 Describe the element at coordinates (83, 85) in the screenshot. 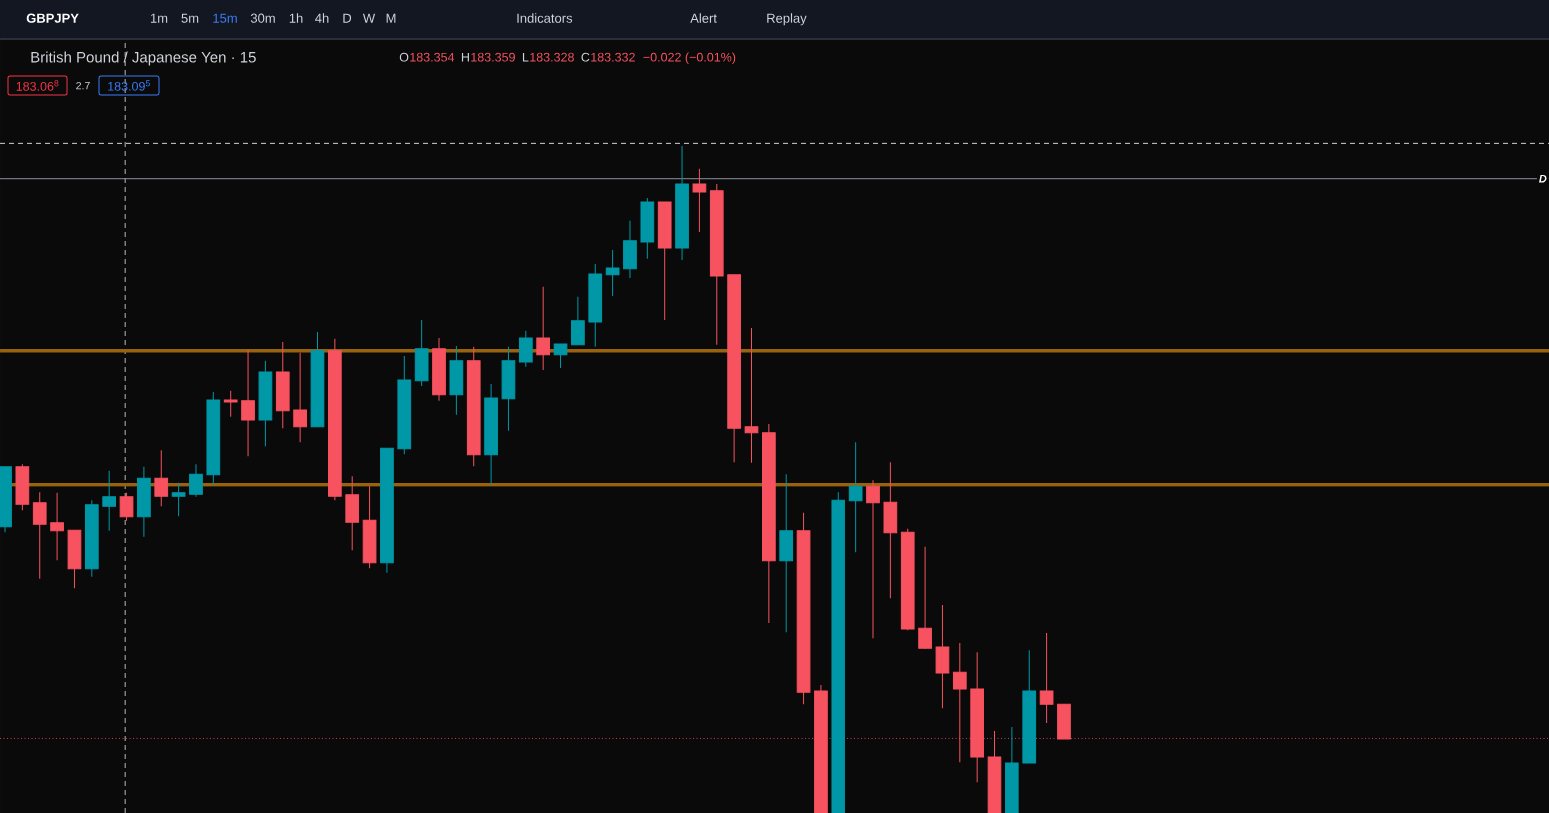

I see `text: 2.7` at that location.